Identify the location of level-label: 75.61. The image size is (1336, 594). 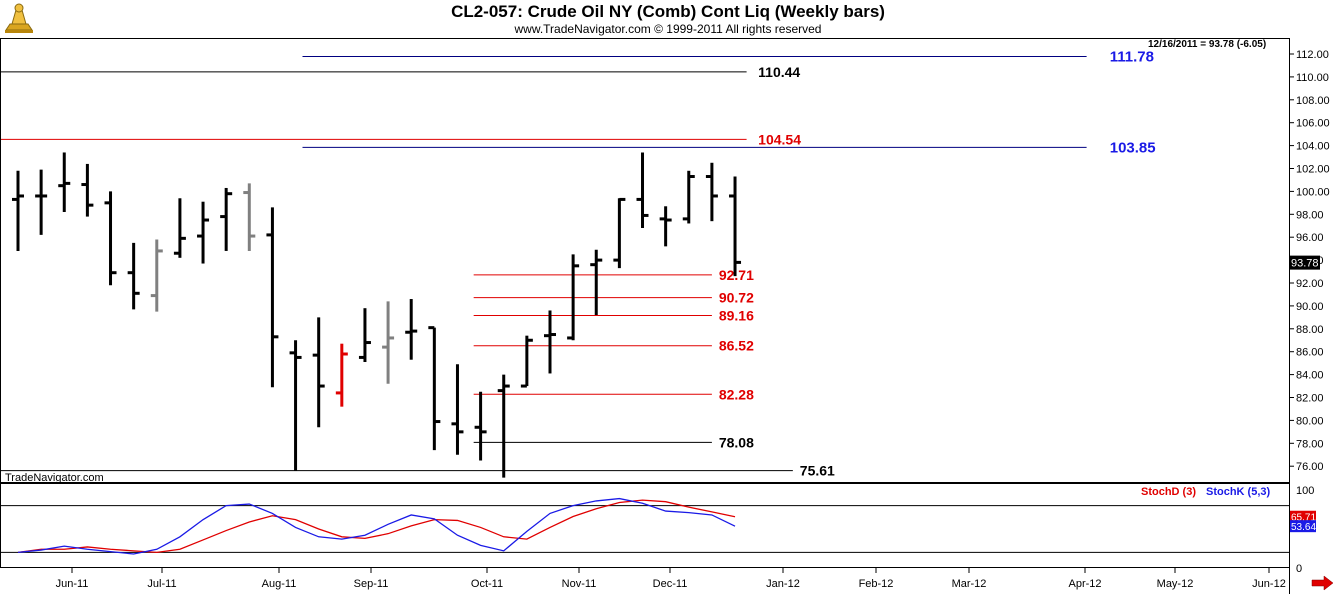
(817, 471).